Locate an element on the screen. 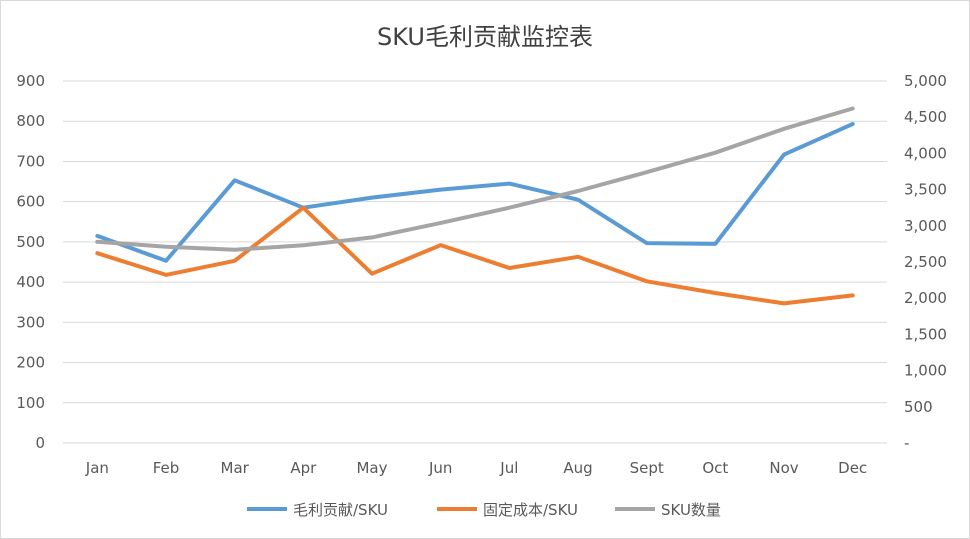 This screenshot has height=539, width=970. x-tick-label: Mar is located at coordinates (235, 468).